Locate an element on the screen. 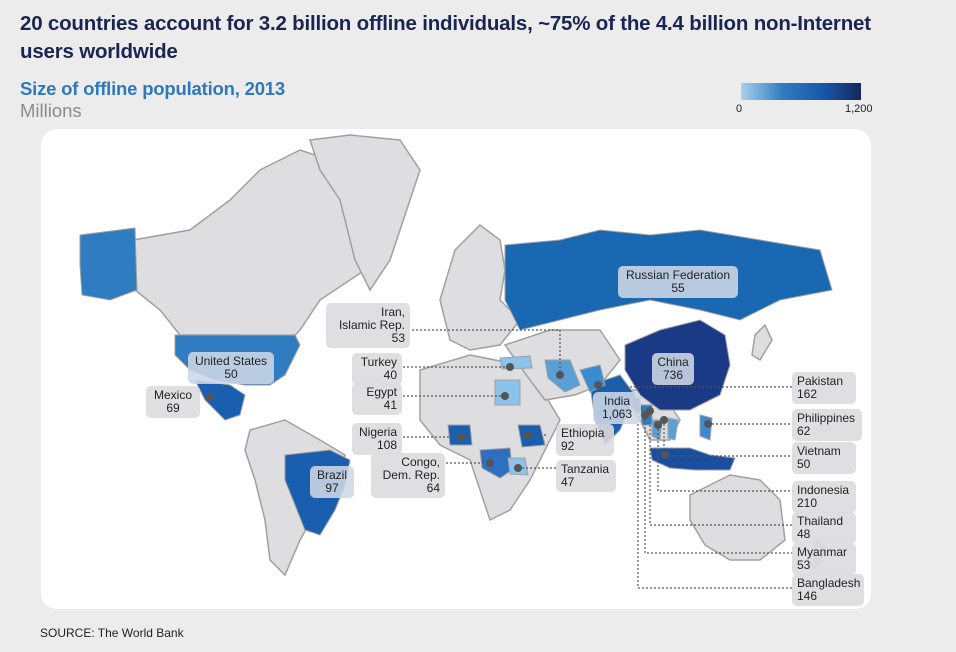  label-bangladesh: Bangladesh 146 is located at coordinates (828, 590).